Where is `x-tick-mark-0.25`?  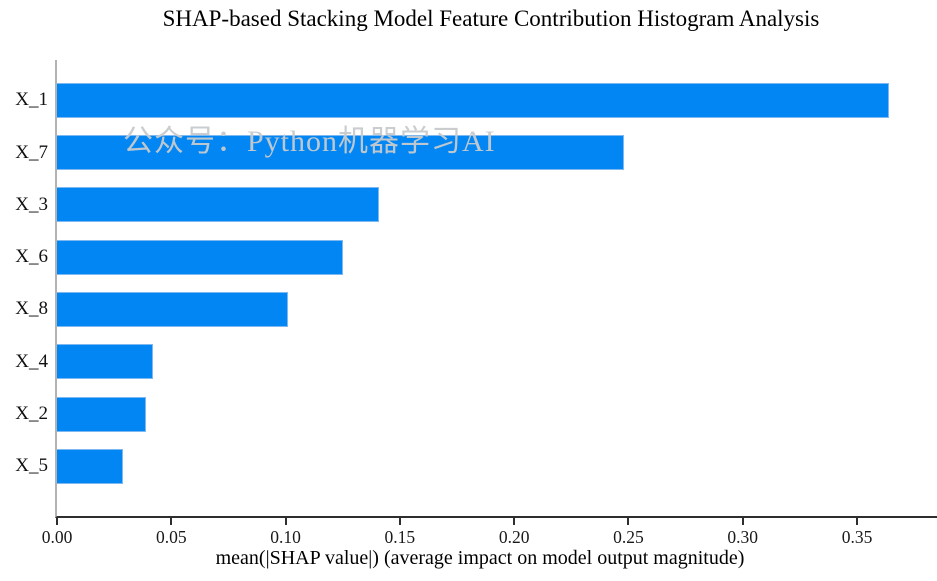
x-tick-mark-0.25 is located at coordinates (628, 521).